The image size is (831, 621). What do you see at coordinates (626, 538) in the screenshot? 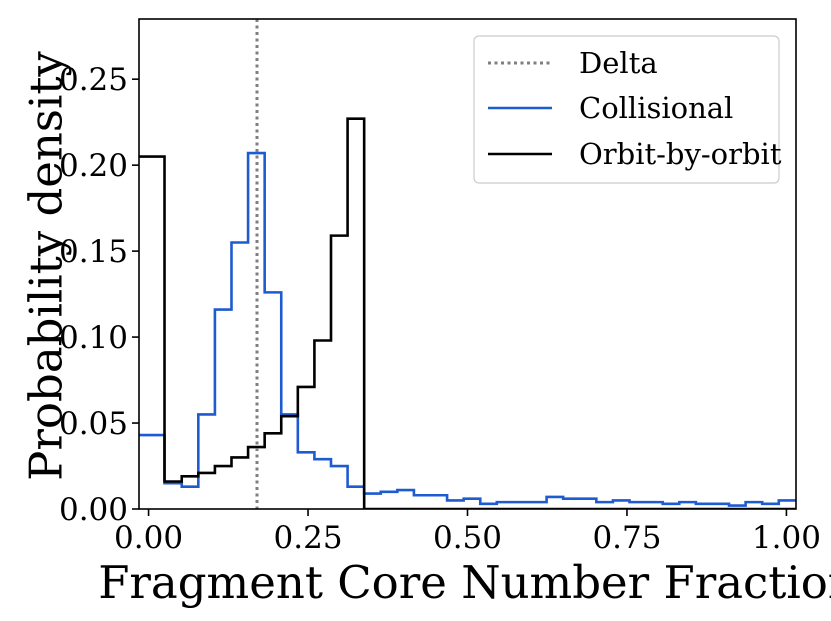
I see `x-tick-label: 0.75` at bounding box center [626, 538].